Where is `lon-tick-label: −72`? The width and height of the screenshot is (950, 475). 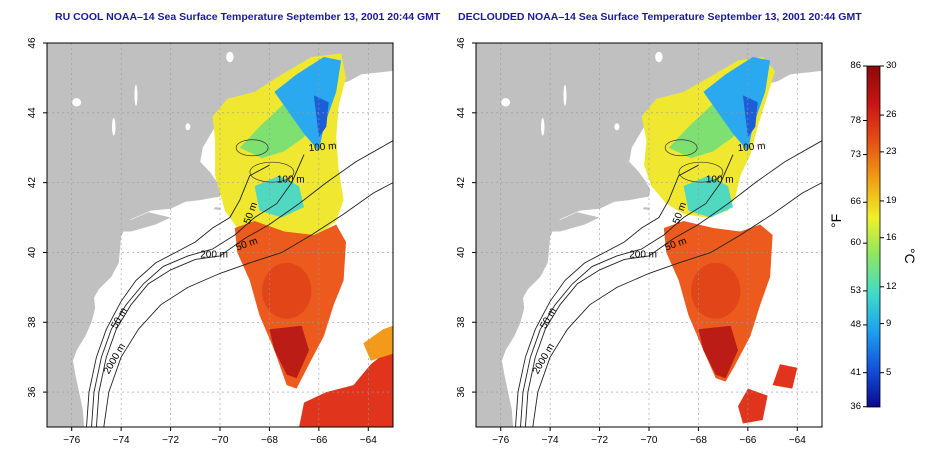
lon-tick-label: −72 is located at coordinates (170, 440).